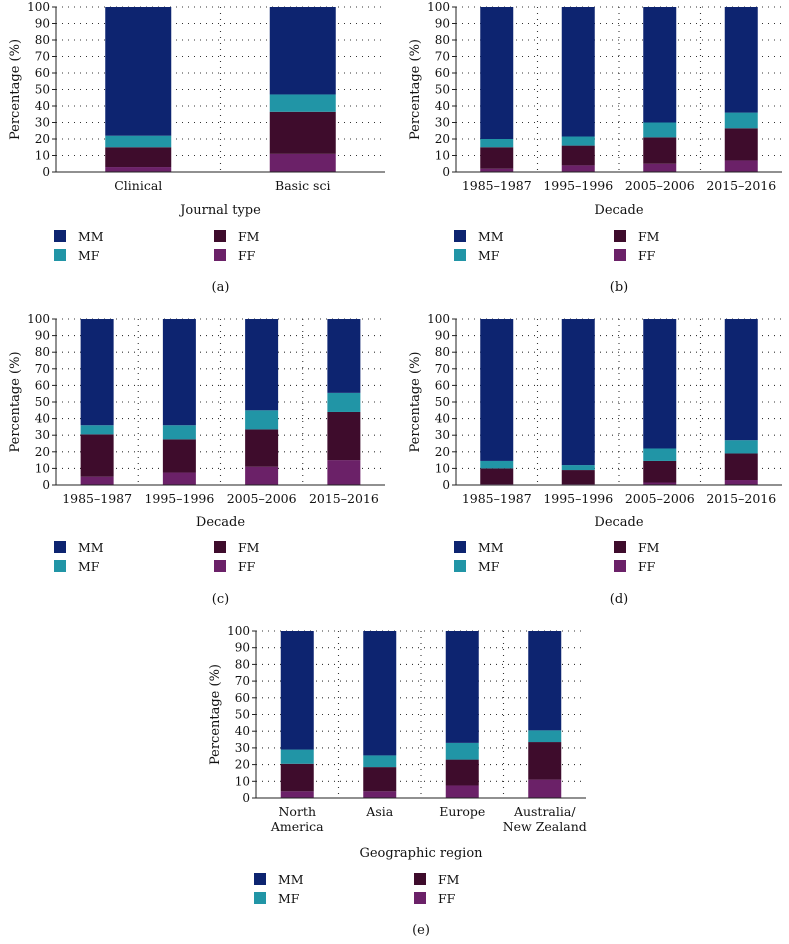 The image size is (789, 944). Describe the element at coordinates (660, 498) in the screenshot. I see `x-tick-label: 2005–2006` at that location.